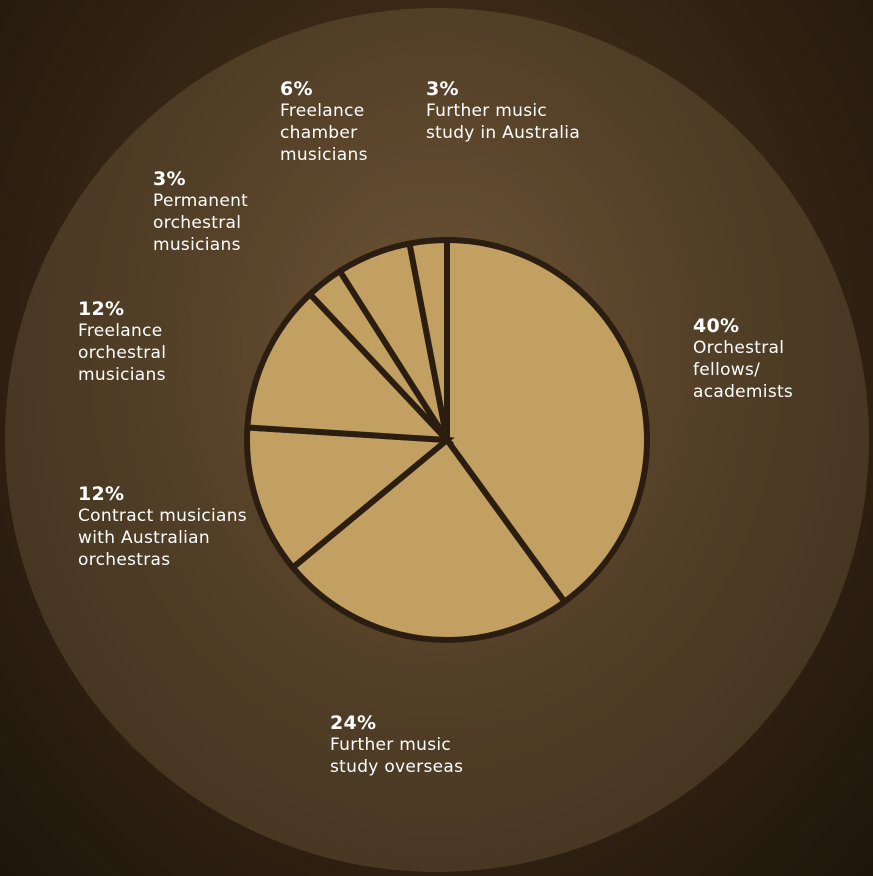 The height and width of the screenshot is (876, 873). Describe the element at coordinates (201, 223) in the screenshot. I see `category-label: Permanent orchestral musicians` at that location.